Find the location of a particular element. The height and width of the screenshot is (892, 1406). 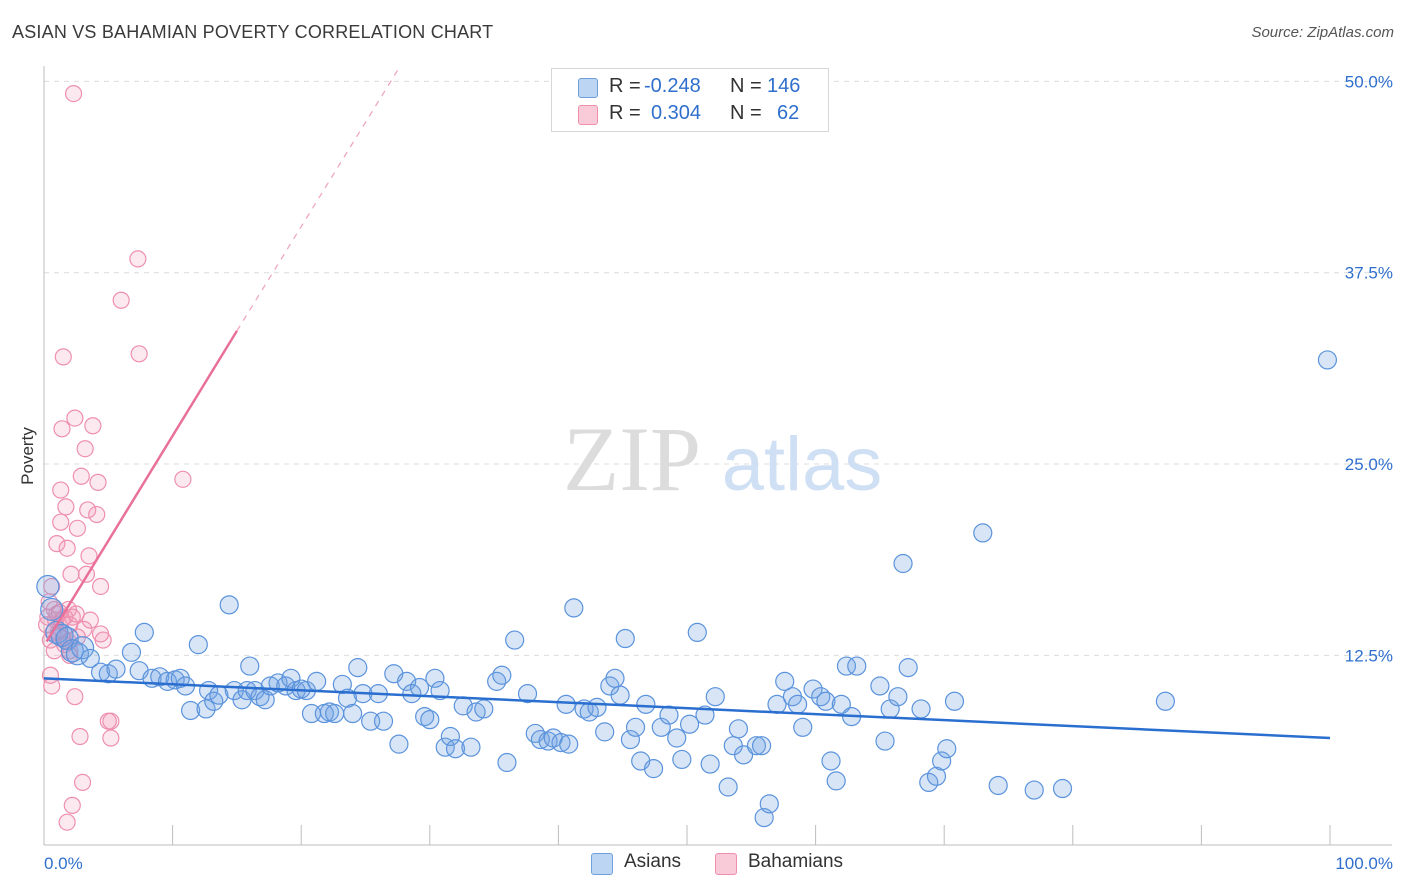

legend-item-bahamians: Bahamians is located at coordinates (790, 864).